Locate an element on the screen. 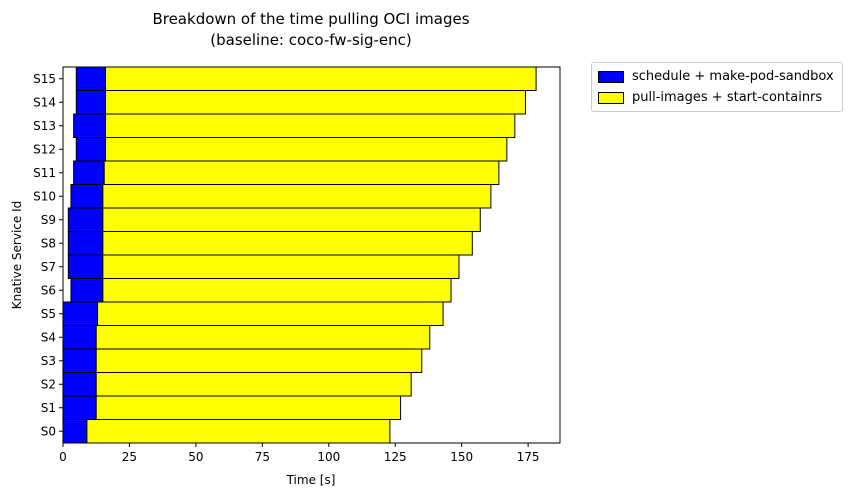  x-tick-label: 175 is located at coordinates (528, 457).